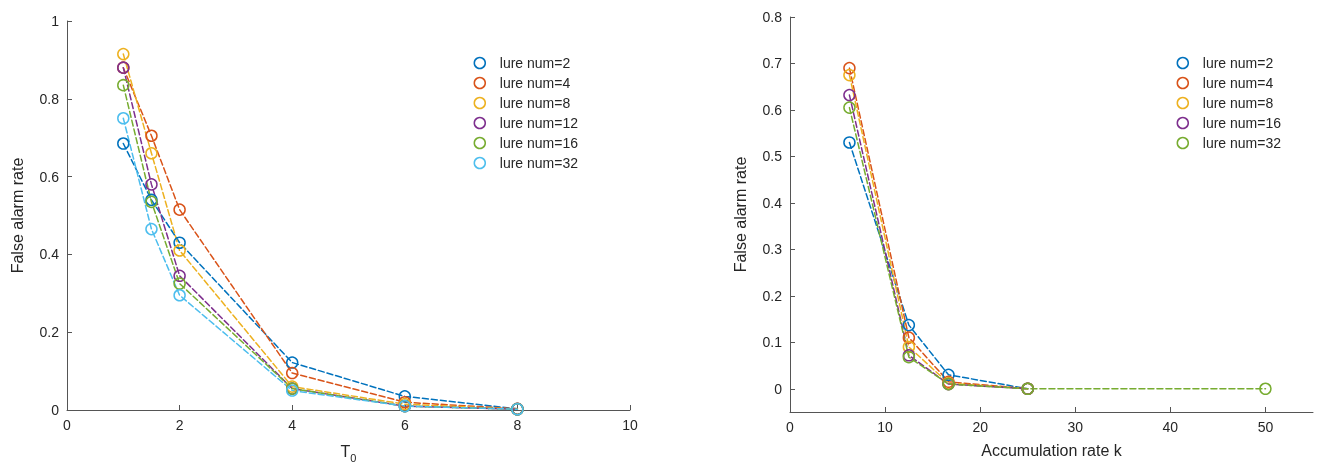 Image resolution: width=1326 pixels, height=475 pixels. What do you see at coordinates (772, 63) in the screenshot?
I see `y-tick-label: 0.7` at bounding box center [772, 63].